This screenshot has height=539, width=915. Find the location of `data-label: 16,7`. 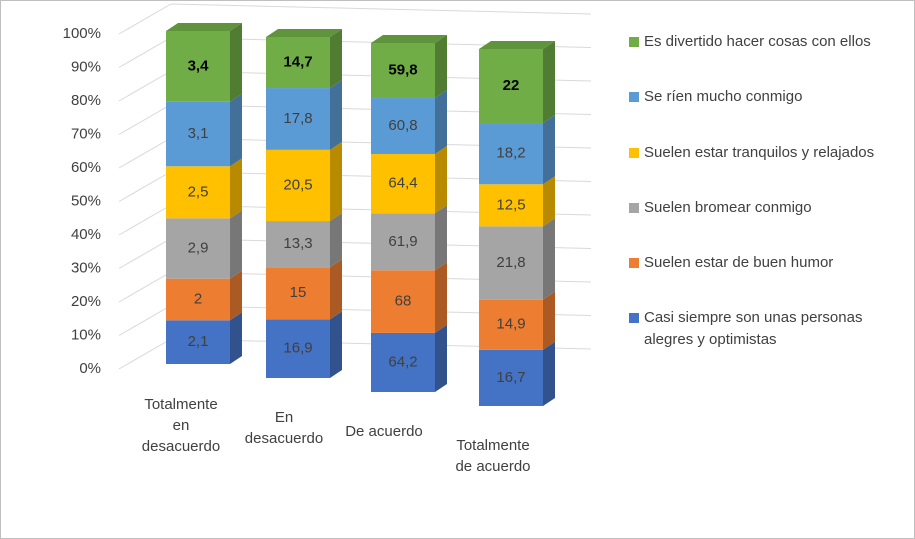

data-label: 16,7 is located at coordinates (510, 377).